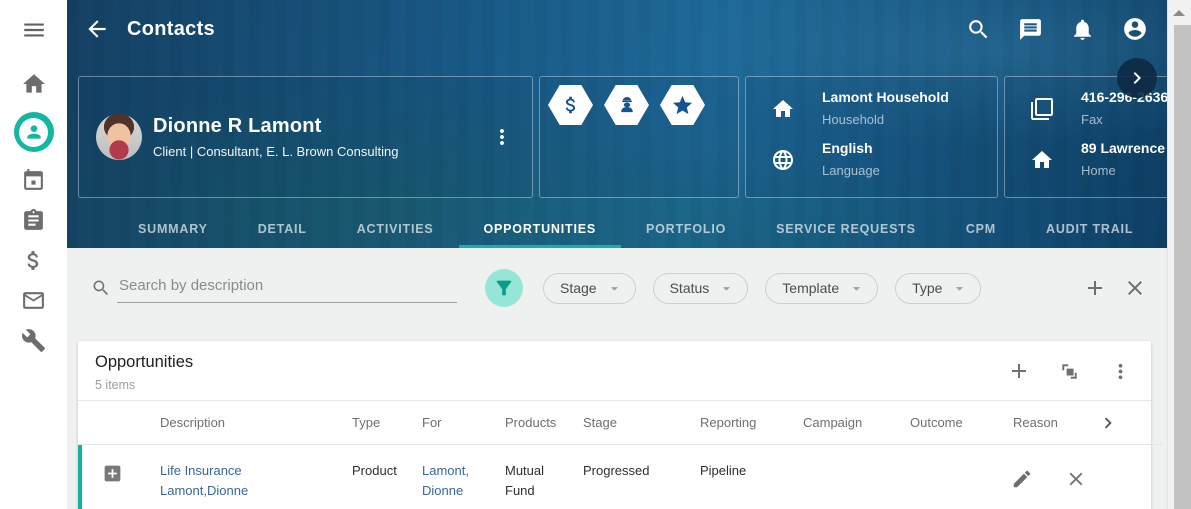 This screenshot has width=1191, height=509. Describe the element at coordinates (1083, 29) in the screenshot. I see `bell-icon` at that location.